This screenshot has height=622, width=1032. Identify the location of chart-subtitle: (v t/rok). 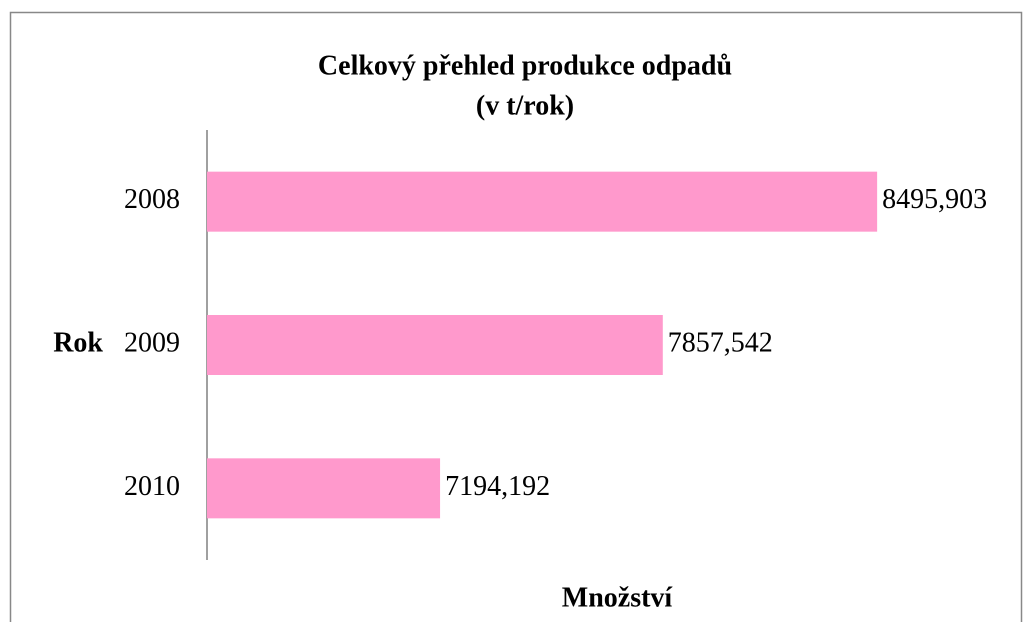
(525, 105).